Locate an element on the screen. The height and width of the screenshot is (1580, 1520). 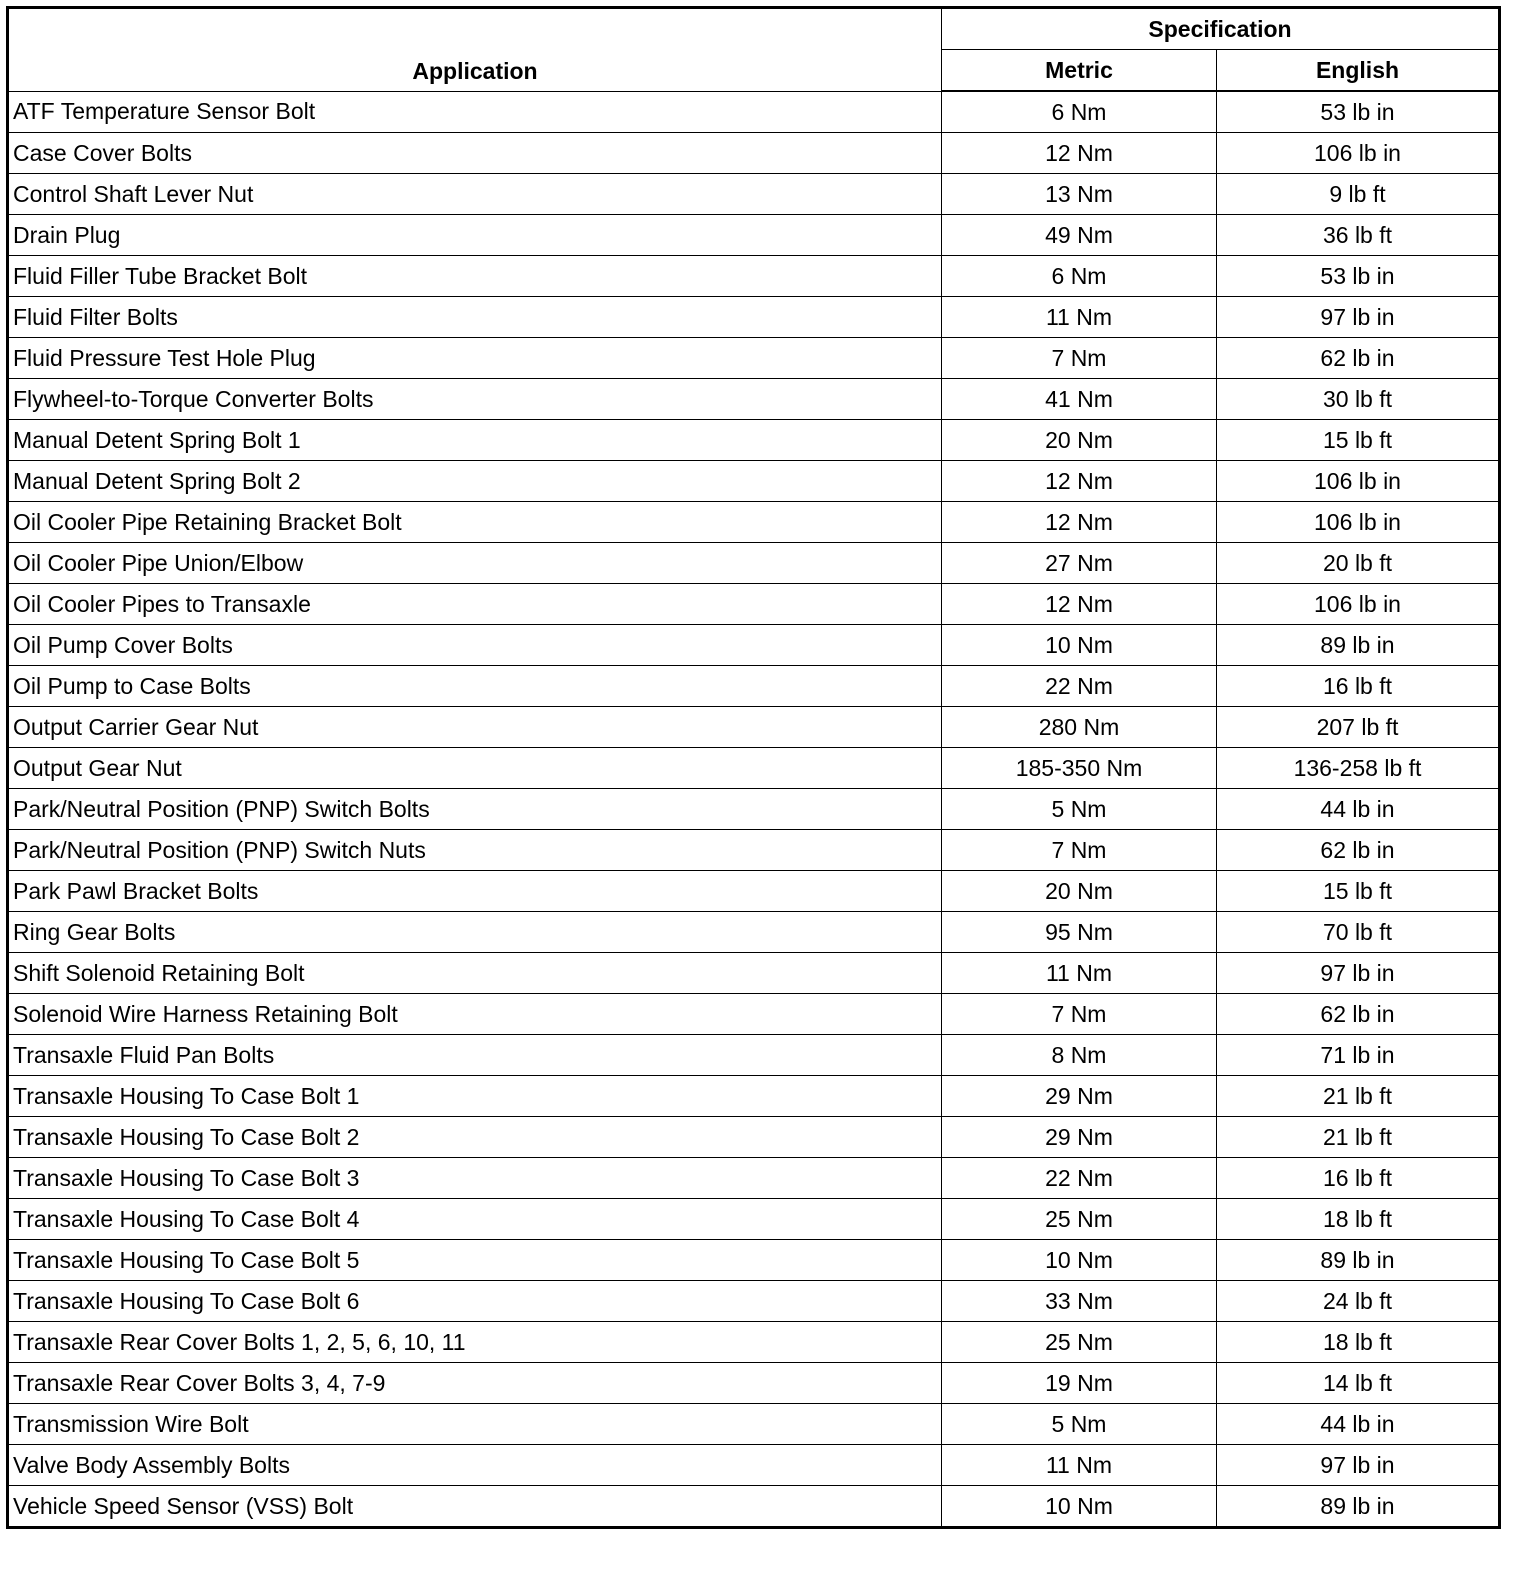
table-row: Fluid Filter Bolts 11 Nm 97 lb in is located at coordinates (753, 317).